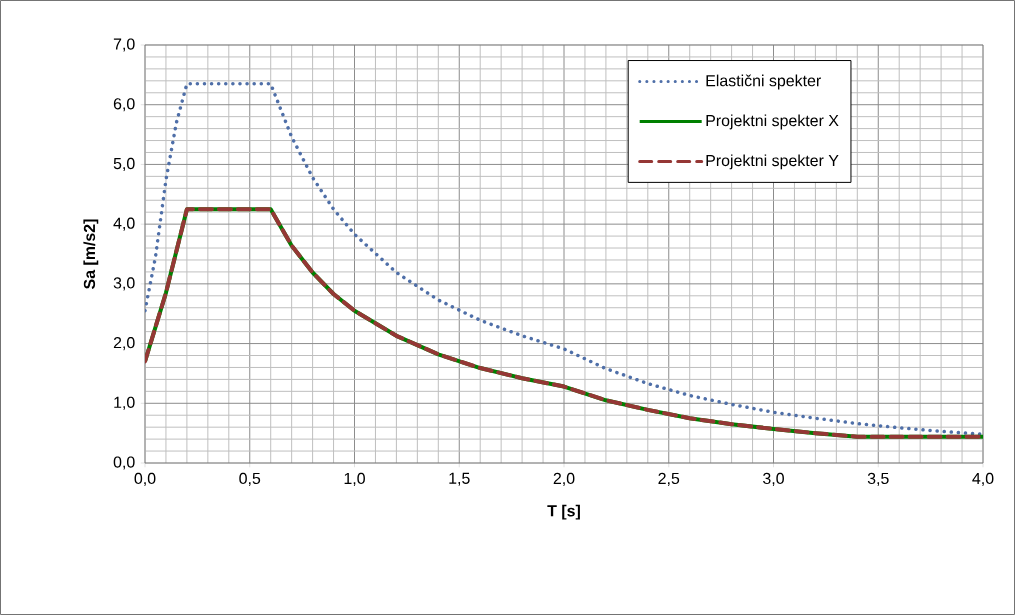  I want to click on legend-label: Projektni spekter X, so click(772, 122).